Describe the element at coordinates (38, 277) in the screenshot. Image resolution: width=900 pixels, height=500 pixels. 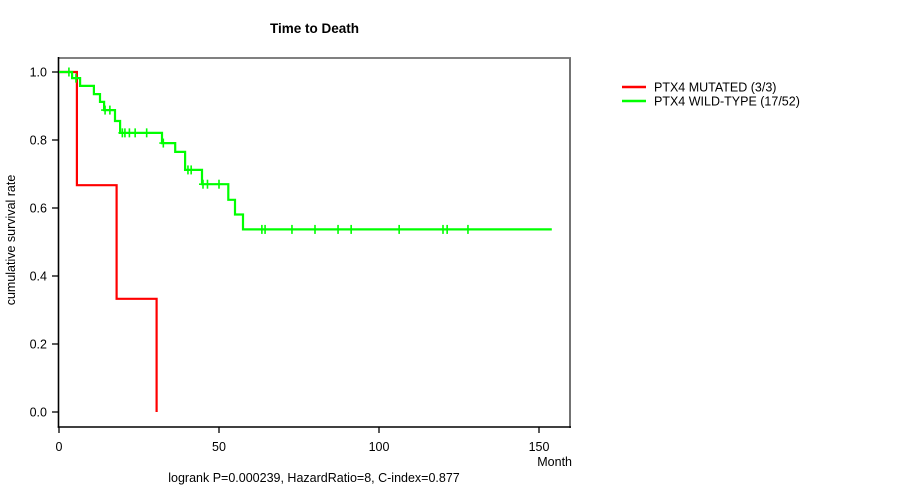
I see `y-tick-label: 0.4` at that location.